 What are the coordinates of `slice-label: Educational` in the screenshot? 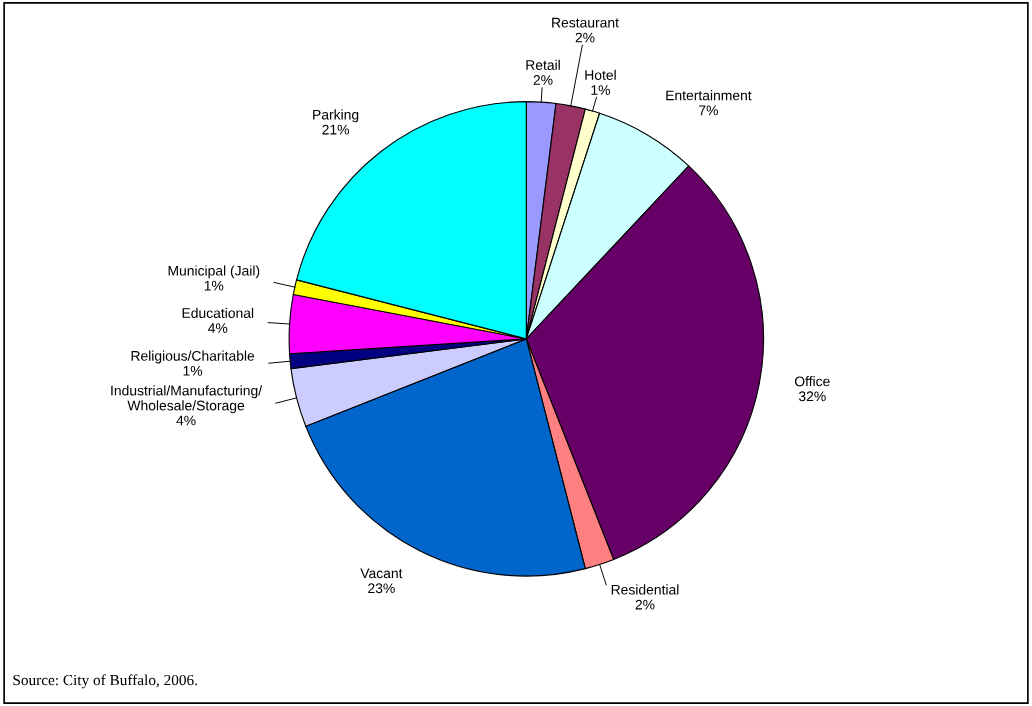 It's located at (218, 312).